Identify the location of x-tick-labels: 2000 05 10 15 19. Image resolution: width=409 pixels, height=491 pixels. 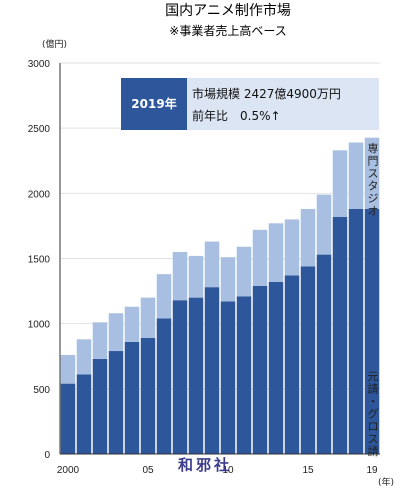
(217, 470).